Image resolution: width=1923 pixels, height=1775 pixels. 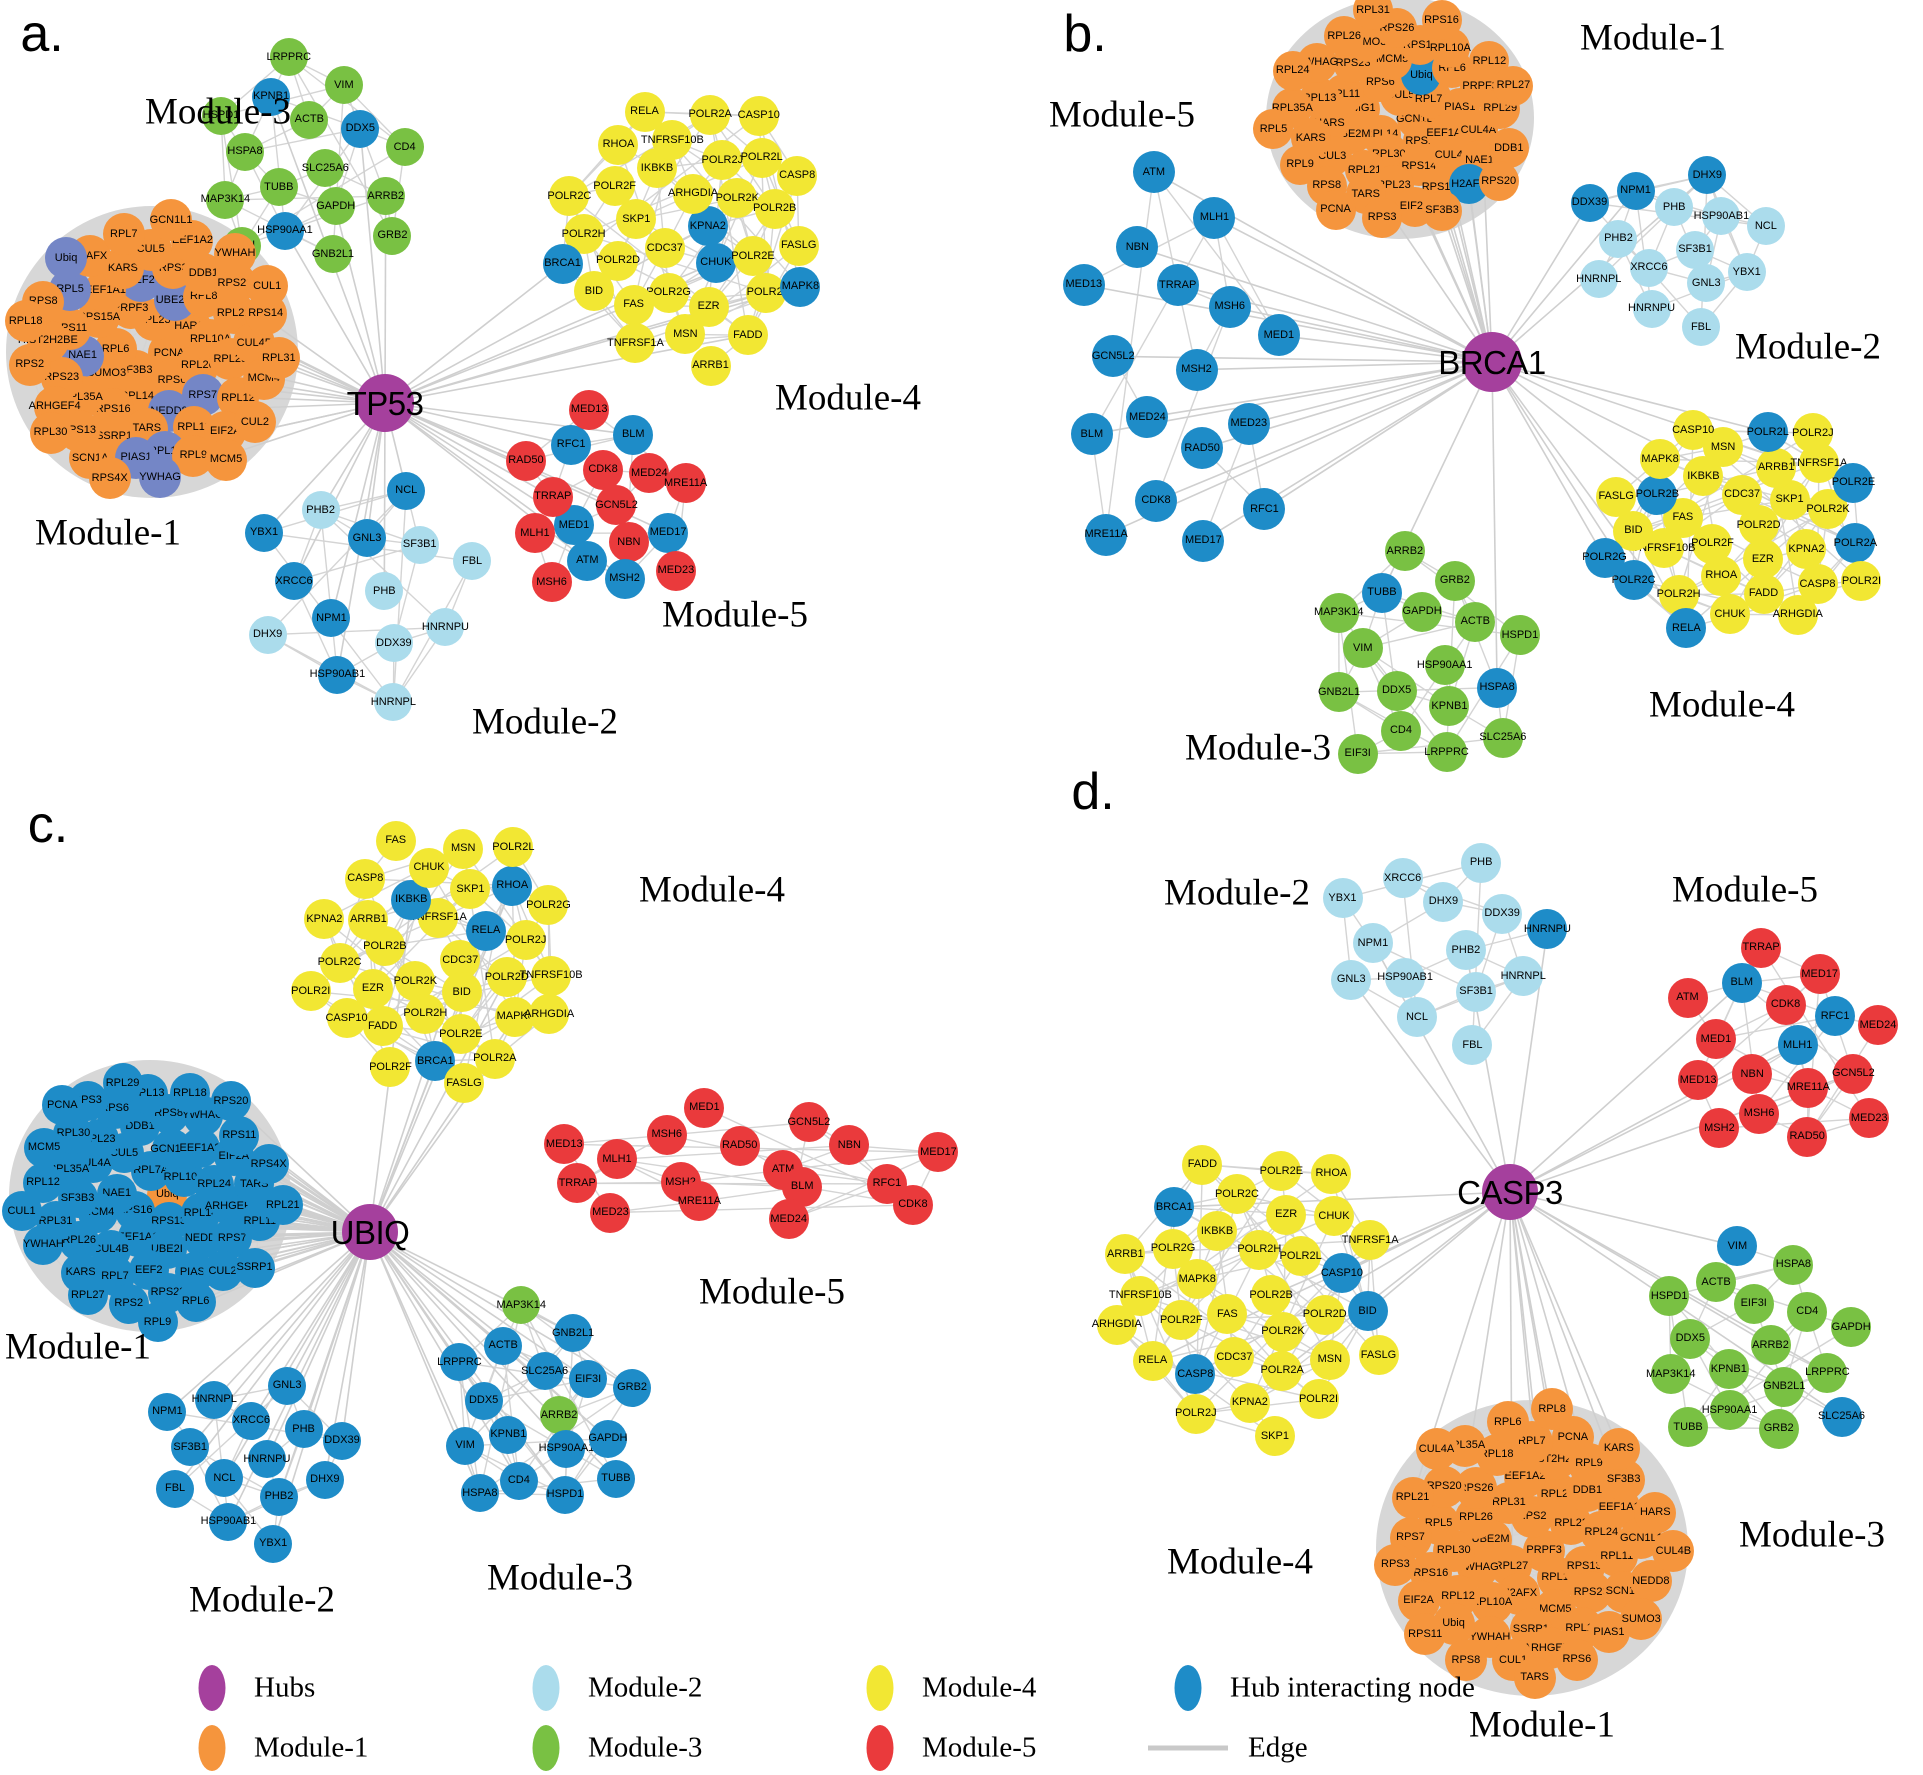 I want to click on node-arrb1: ARRB1, so click(x=1776, y=467).